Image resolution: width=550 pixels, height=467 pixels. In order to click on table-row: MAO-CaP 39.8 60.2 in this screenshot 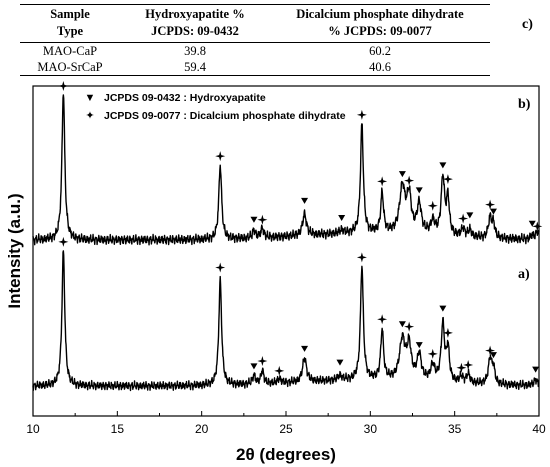, I will do `click(255, 51)`.